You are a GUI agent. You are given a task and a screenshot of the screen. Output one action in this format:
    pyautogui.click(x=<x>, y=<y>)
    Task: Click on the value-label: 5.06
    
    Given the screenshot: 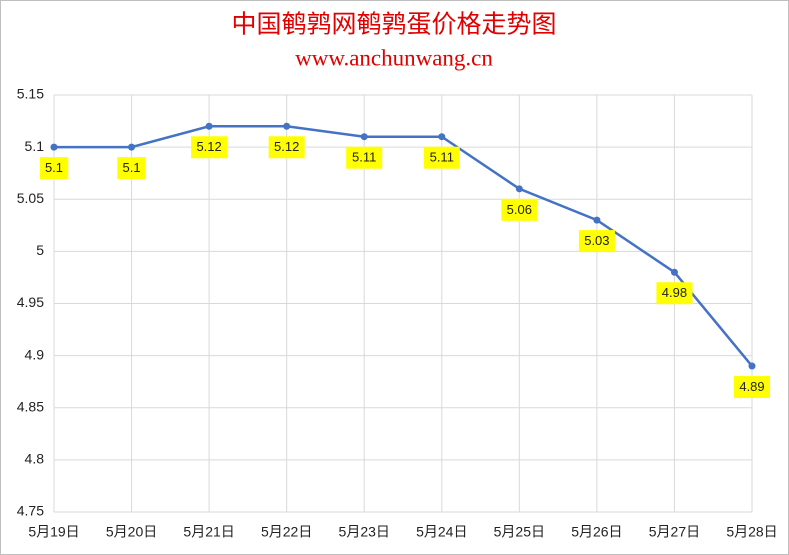 What is the action you would take?
    pyautogui.click(x=519, y=209)
    